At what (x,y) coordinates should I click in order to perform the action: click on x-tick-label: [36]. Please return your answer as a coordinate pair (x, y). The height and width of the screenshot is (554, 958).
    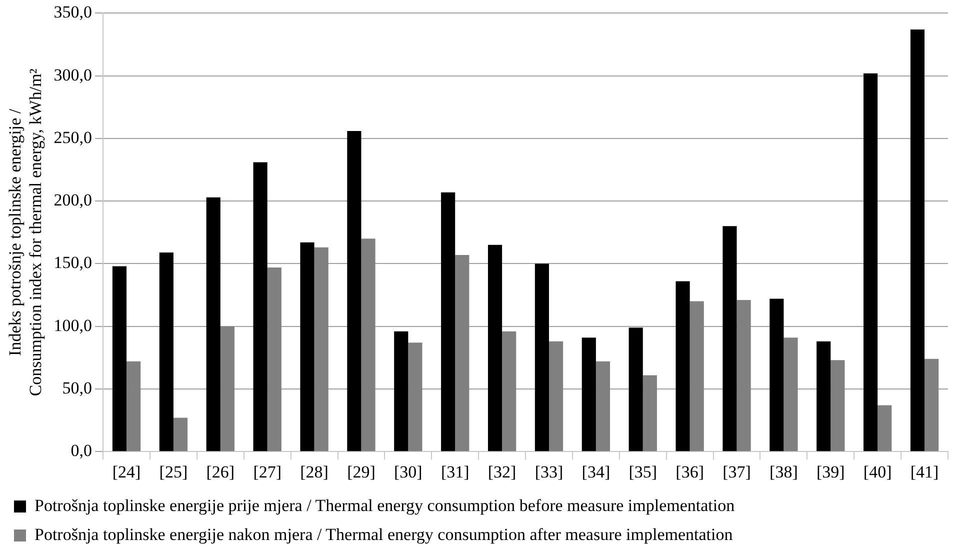
    Looking at the image, I should click on (690, 472).